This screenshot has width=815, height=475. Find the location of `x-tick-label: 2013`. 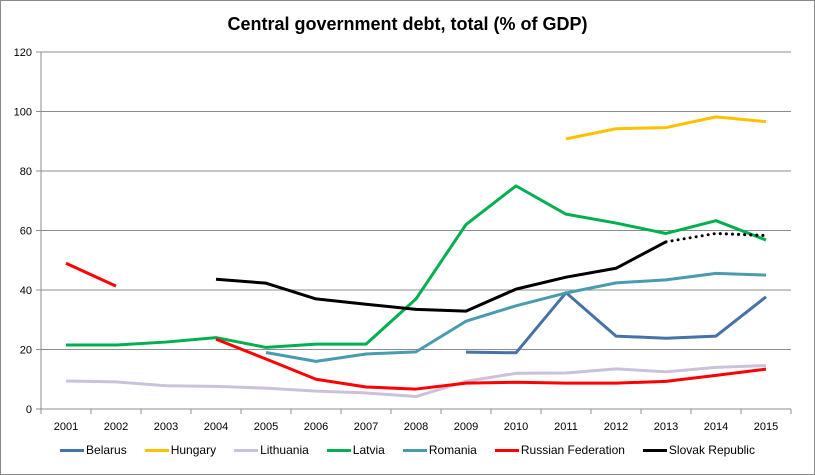

x-tick-label: 2013 is located at coordinates (666, 427).